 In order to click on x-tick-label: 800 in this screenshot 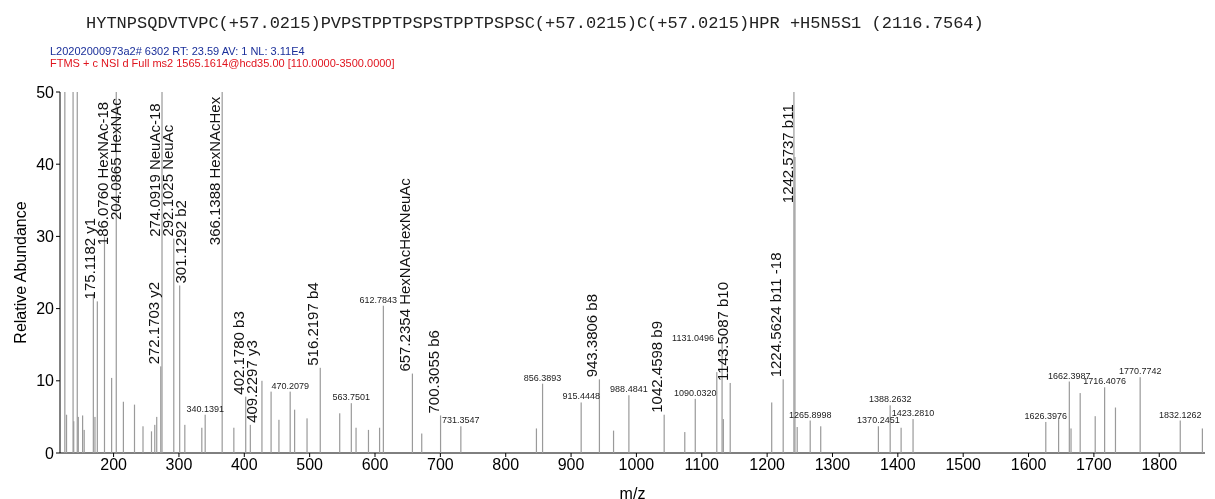, I will do `click(506, 465)`.